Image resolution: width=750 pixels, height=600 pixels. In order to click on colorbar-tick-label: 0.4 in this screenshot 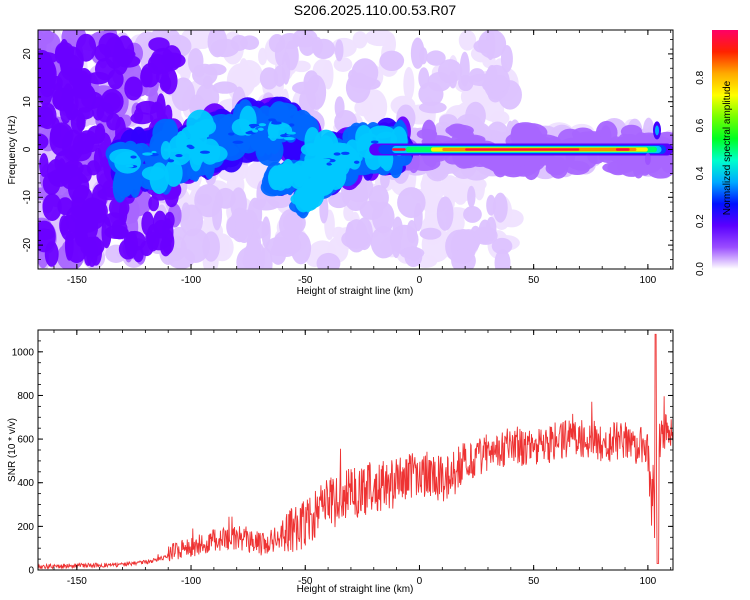, I will do `click(700, 173)`.